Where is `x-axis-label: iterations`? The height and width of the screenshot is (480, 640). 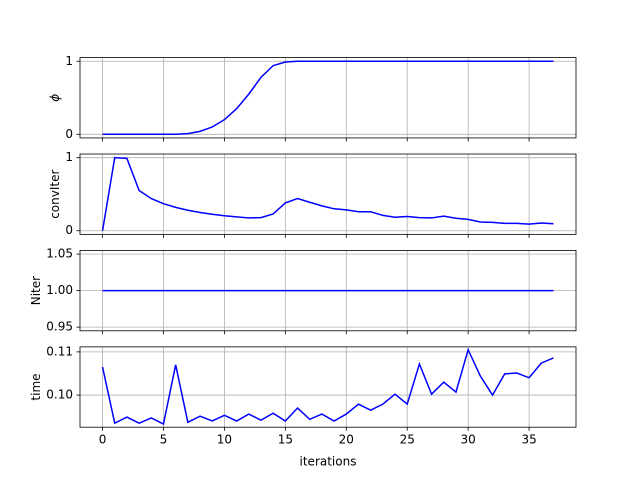
x-axis-label: iterations is located at coordinates (328, 462).